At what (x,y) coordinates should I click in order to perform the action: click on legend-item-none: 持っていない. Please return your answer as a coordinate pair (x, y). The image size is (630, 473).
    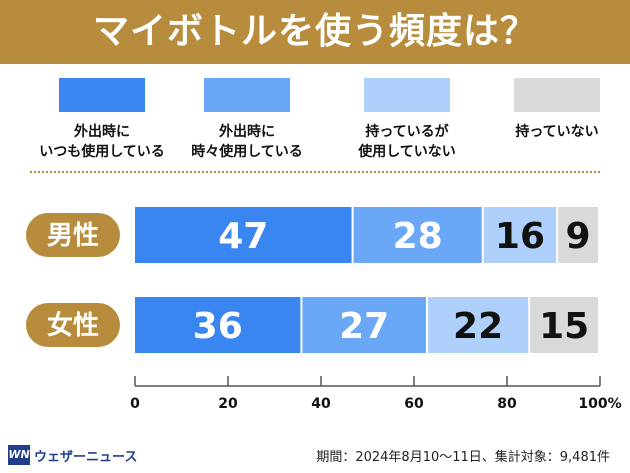
    Looking at the image, I should click on (556, 110).